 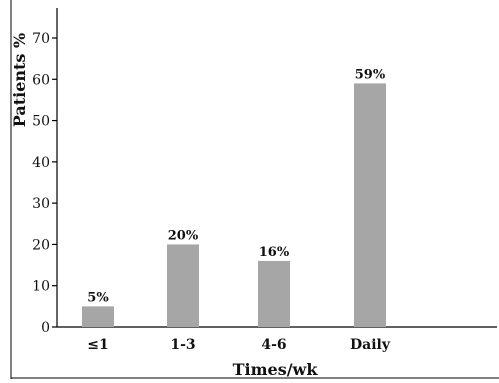 What do you see at coordinates (183, 235) in the screenshot?
I see `data-label: 20%` at bounding box center [183, 235].